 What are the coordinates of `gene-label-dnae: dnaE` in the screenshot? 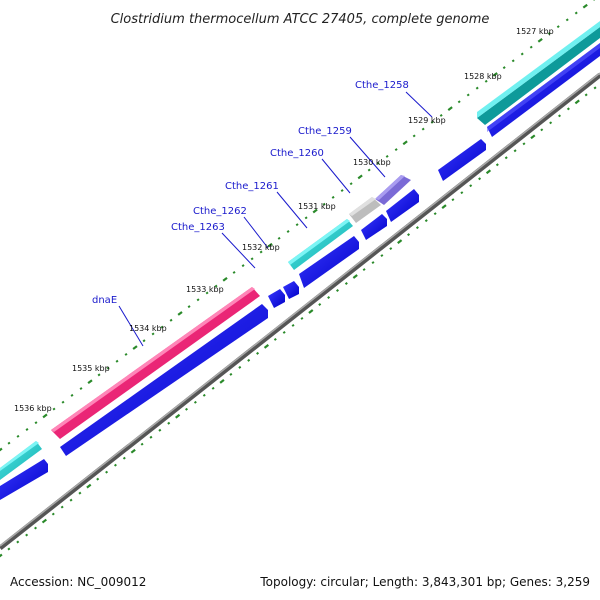 It's located at (104, 300).